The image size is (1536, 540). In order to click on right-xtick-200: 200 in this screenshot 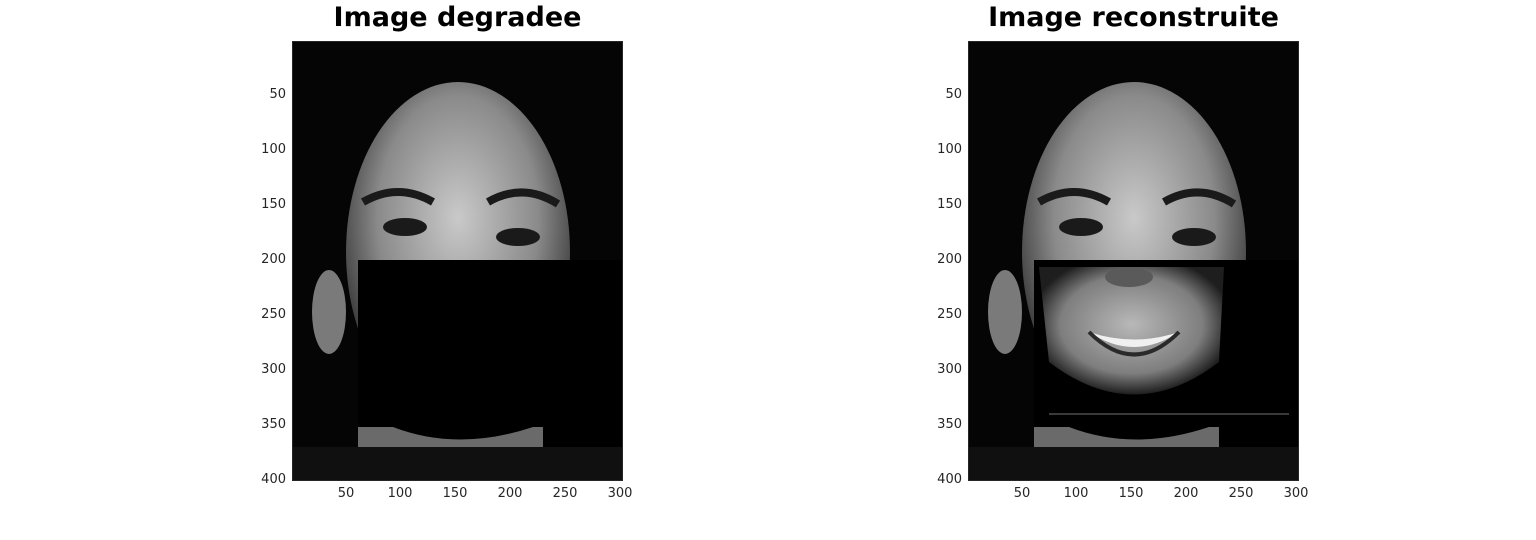, I will do `click(1186, 493)`.